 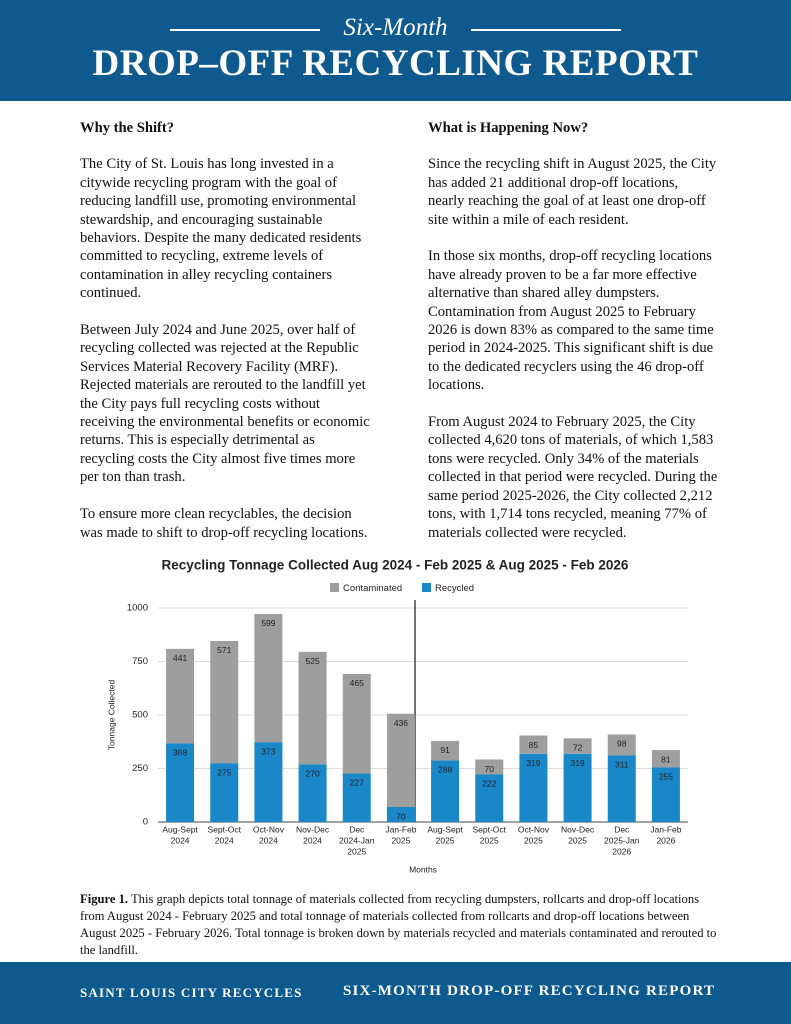 I want to click on data-label: 222, so click(x=489, y=784).